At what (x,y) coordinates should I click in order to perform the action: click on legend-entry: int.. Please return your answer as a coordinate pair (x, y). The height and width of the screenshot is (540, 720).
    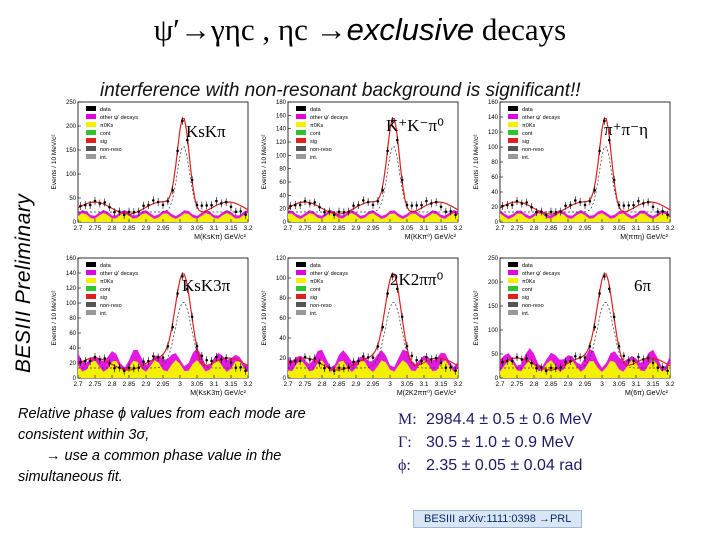
    Looking at the image, I should click on (314, 158).